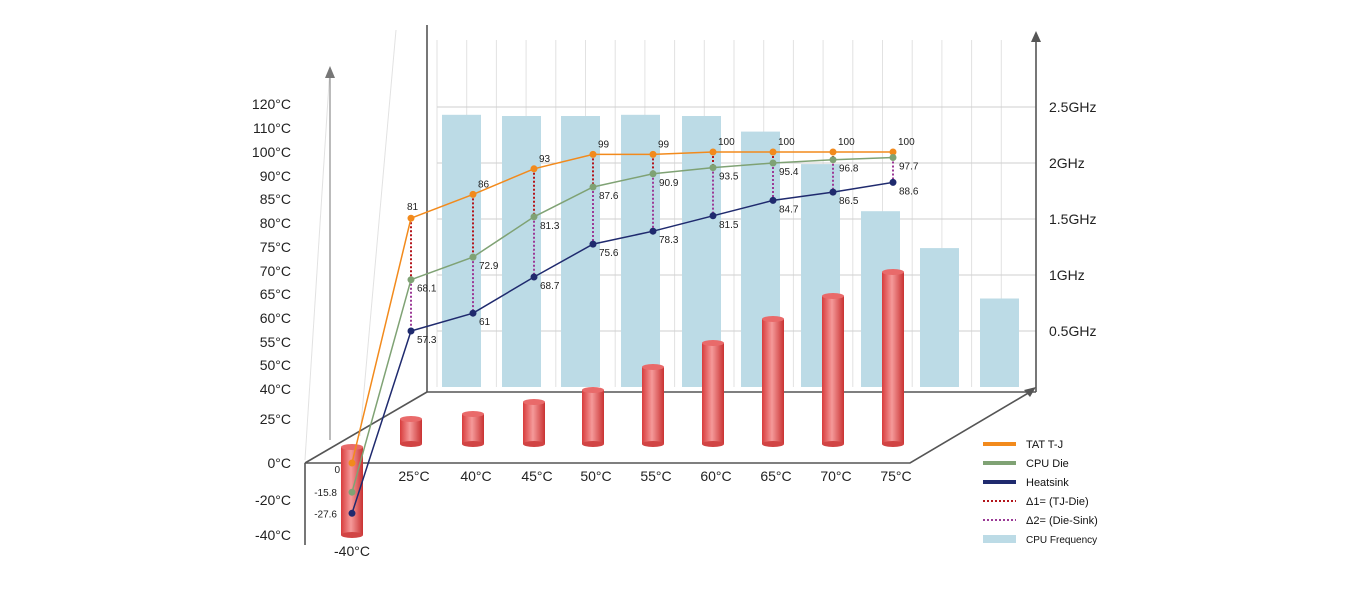  What do you see at coordinates (330, 72) in the screenshot?
I see `left-axis-arrow` at bounding box center [330, 72].